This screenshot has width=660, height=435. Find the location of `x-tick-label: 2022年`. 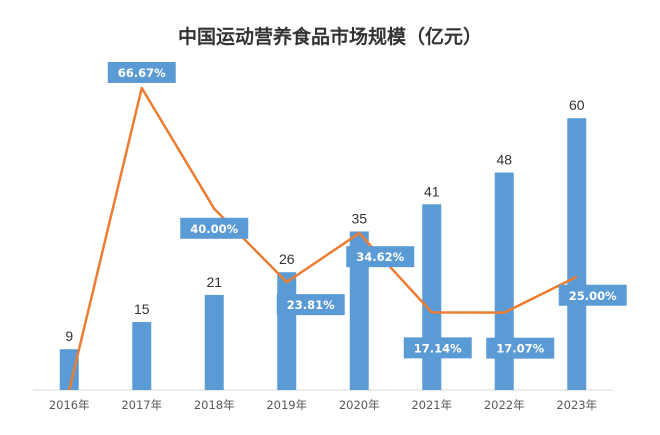

x-tick-label: 2022年 is located at coordinates (504, 405).